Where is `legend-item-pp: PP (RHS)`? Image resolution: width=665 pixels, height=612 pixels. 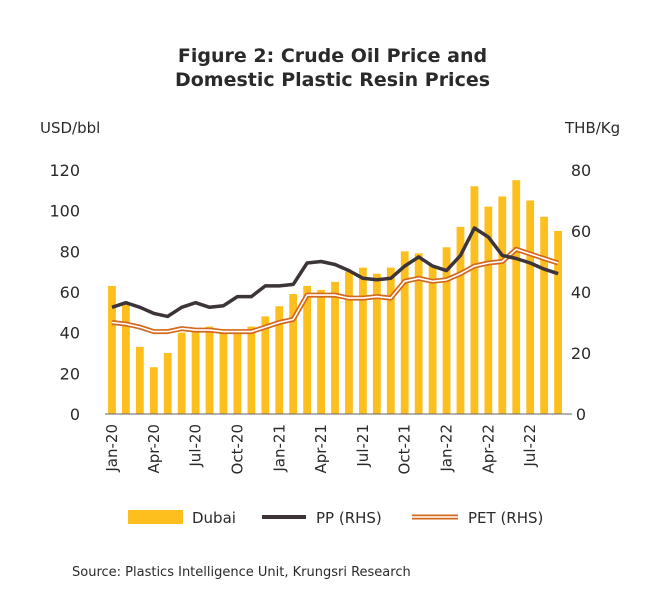 legend-item-pp: PP (RHS) is located at coordinates (322, 518).